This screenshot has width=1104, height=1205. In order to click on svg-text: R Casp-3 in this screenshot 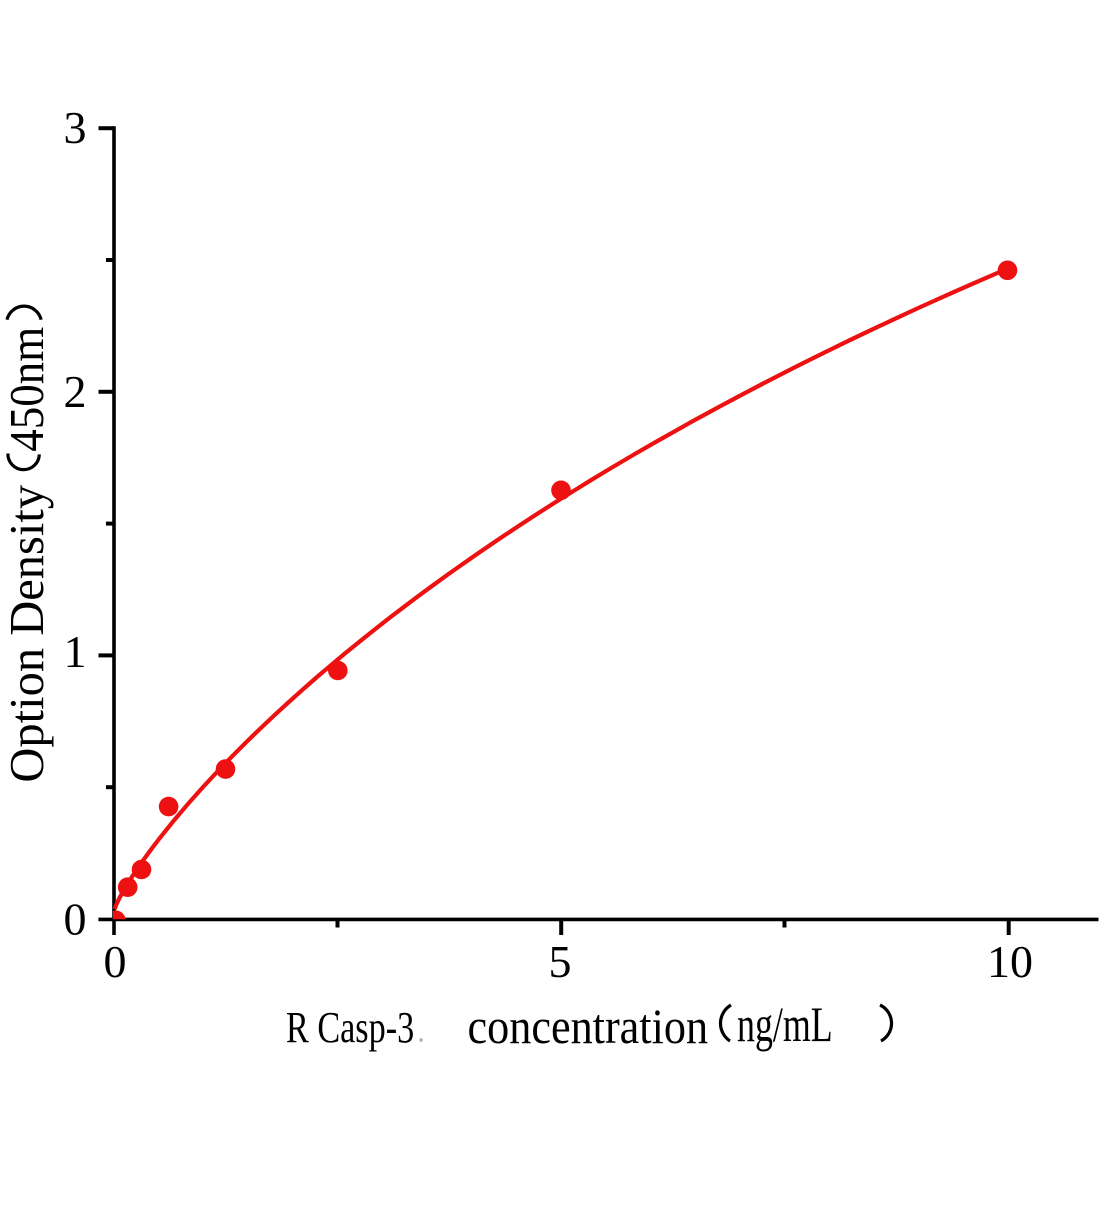, I will do `click(350, 1027)`.